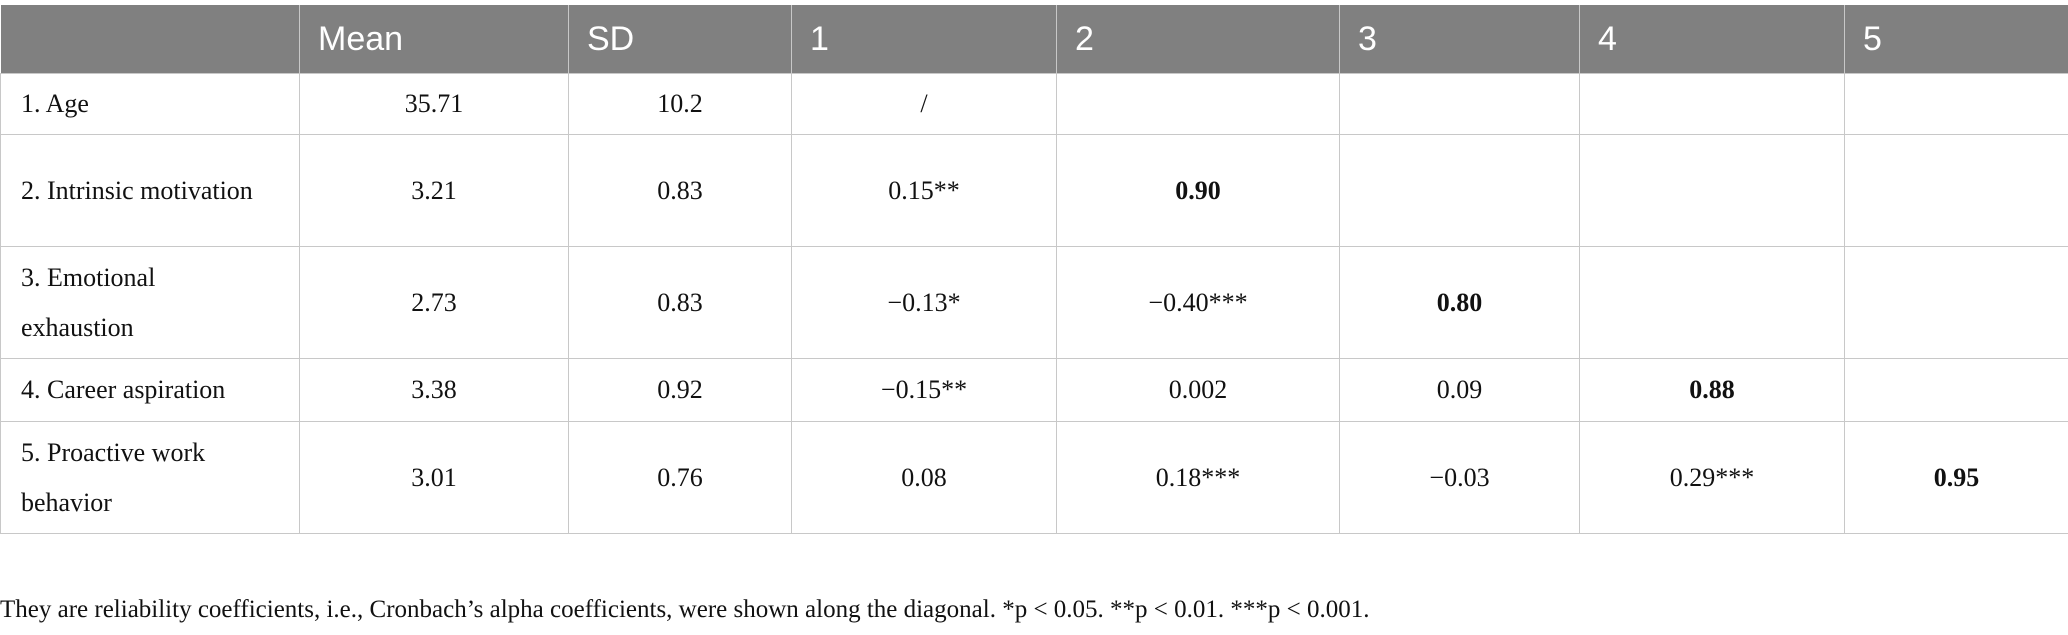 The image size is (2068, 635). What do you see at coordinates (680, 39) in the screenshot?
I see `header-cell: SD` at bounding box center [680, 39].